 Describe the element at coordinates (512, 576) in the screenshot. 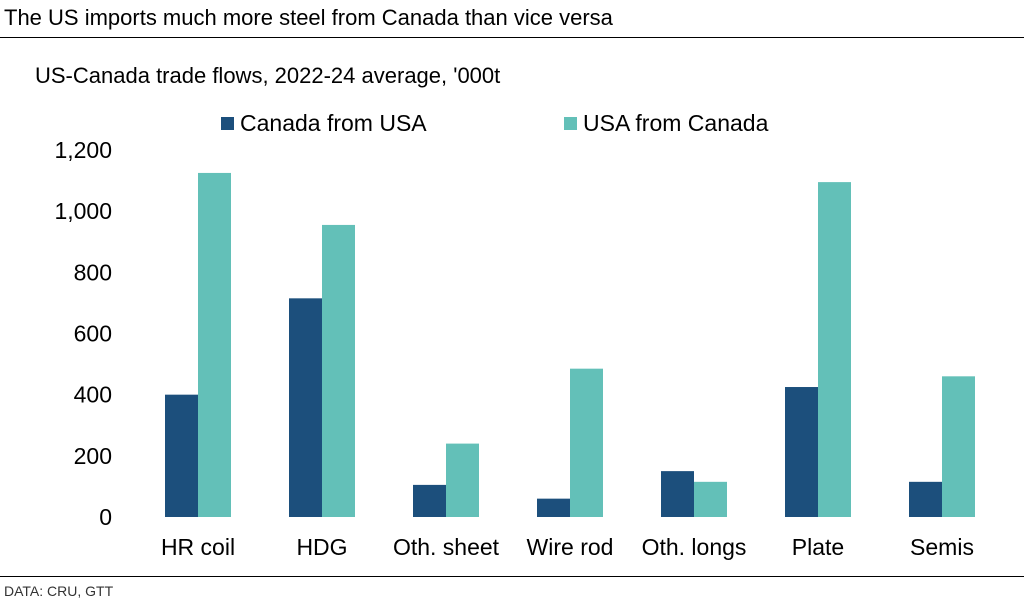

I see `bottom-divider` at that location.